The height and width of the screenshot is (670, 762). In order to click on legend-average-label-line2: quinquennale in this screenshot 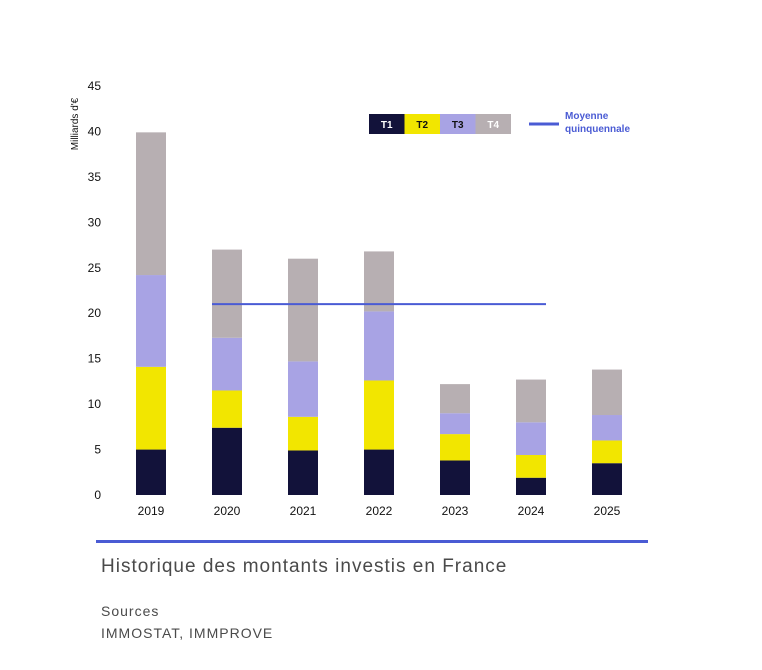, I will do `click(597, 129)`.